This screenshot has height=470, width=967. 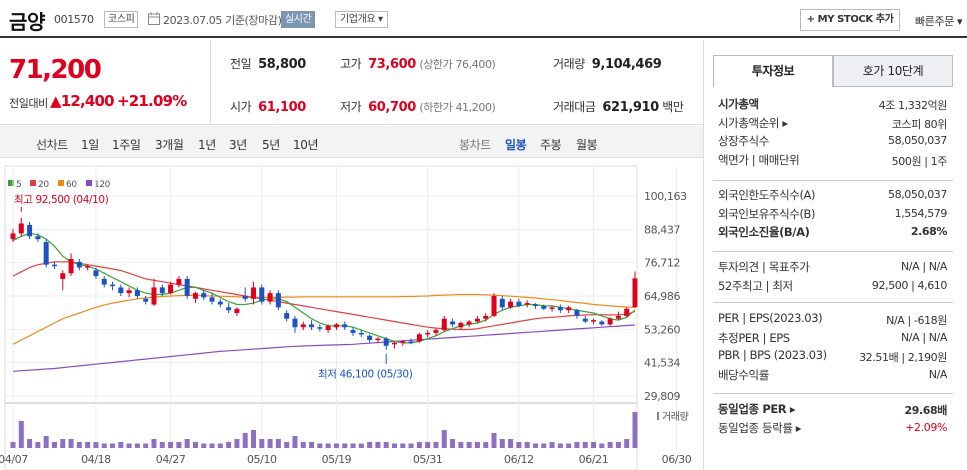 I want to click on info-label: 외국인소진율(B/A), so click(x=764, y=232).